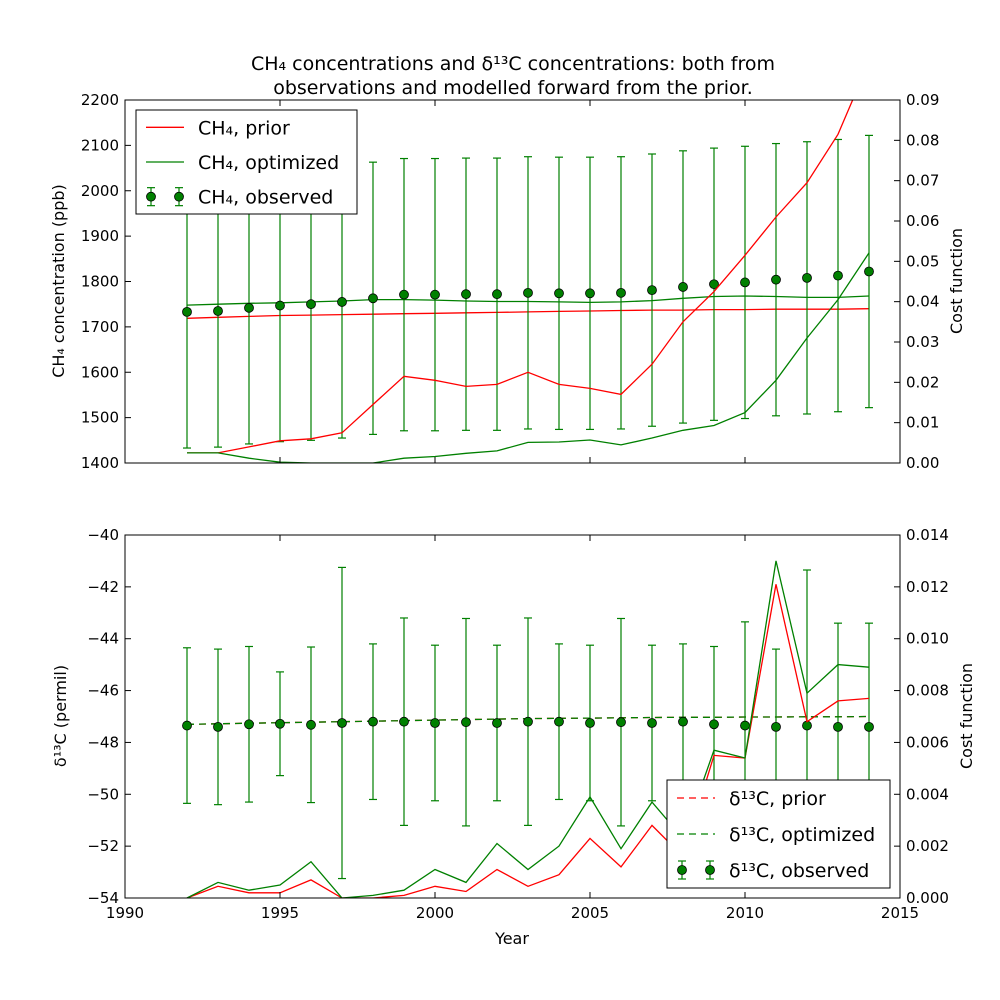 This screenshot has width=1000, height=1000. Describe the element at coordinates (927, 794) in the screenshot. I see `bottom-y2-tick-label: 0.004` at that location.